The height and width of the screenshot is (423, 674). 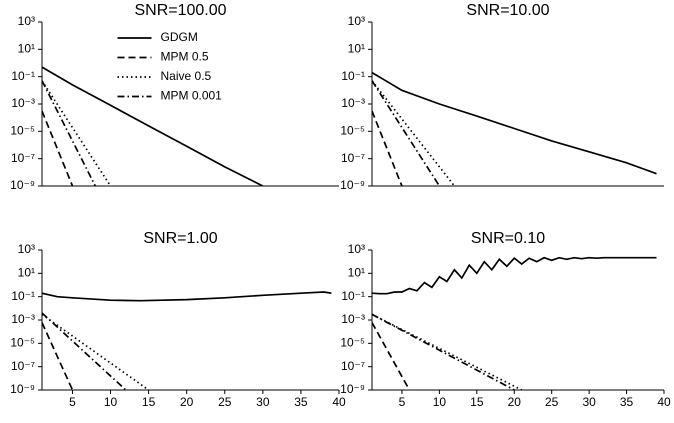 What do you see at coordinates (180, 10) in the screenshot?
I see `panel-title: SNR=100.00` at bounding box center [180, 10].